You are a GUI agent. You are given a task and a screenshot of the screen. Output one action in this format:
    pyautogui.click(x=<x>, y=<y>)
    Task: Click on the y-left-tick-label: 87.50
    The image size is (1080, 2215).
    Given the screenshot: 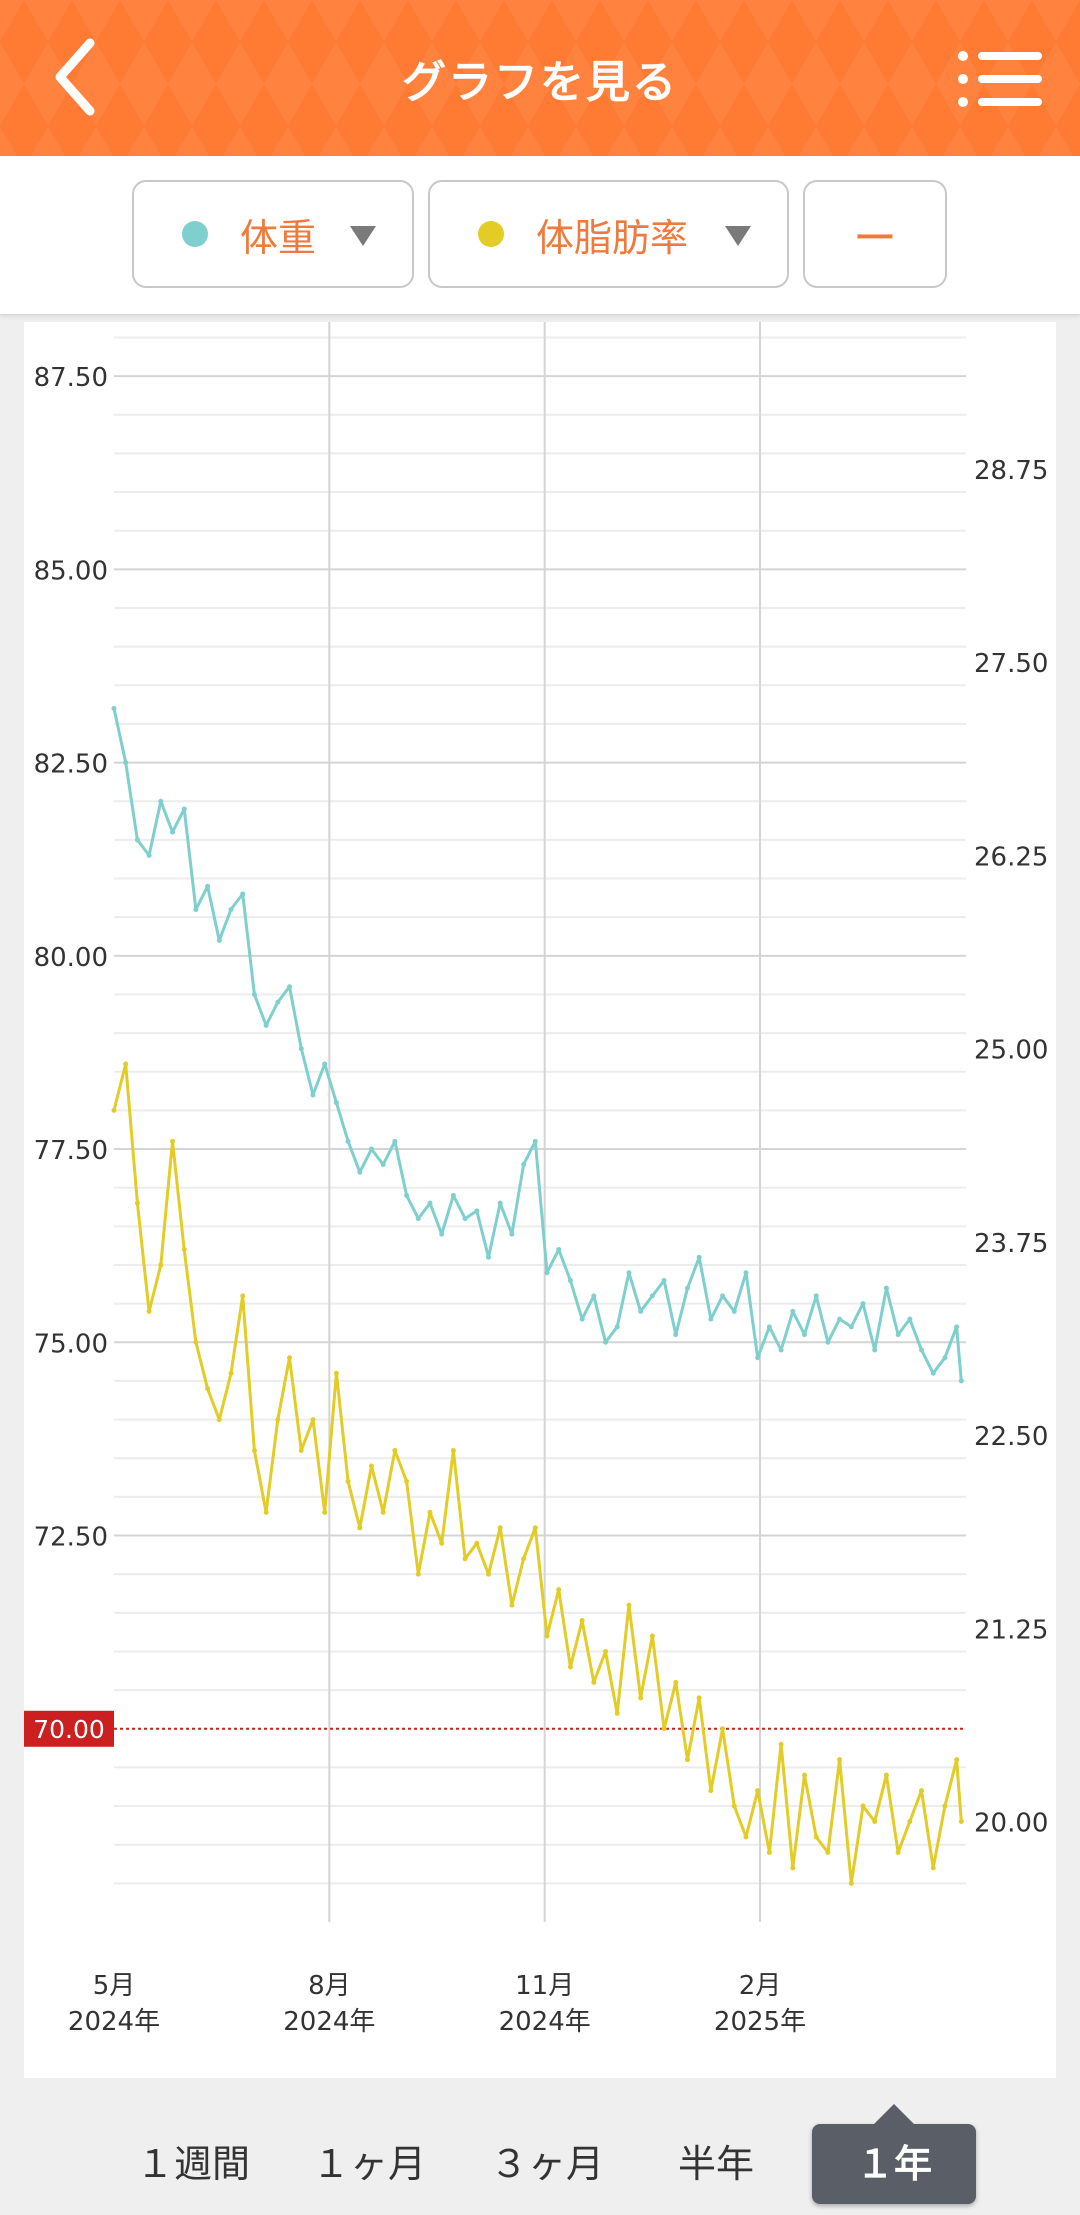 What is the action you would take?
    pyautogui.click(x=71, y=378)
    